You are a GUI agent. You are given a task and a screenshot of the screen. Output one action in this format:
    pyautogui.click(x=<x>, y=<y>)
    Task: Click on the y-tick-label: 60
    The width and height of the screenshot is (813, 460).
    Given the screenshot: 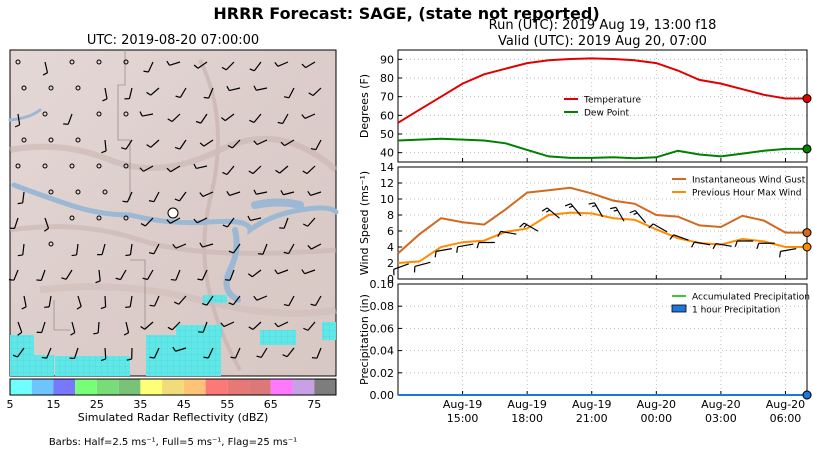 What is the action you would take?
    pyautogui.click(x=387, y=115)
    